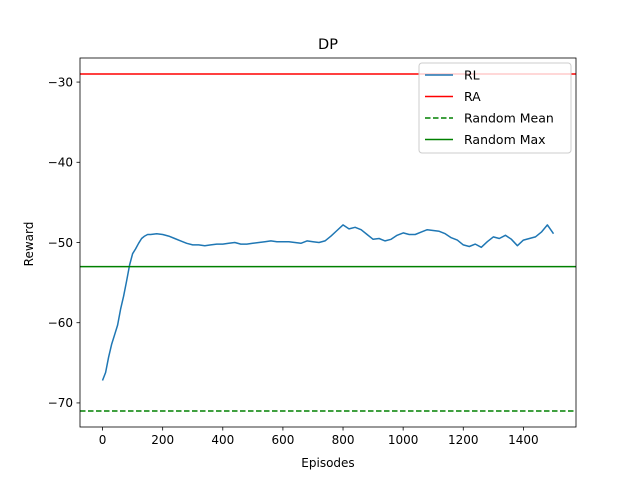 The image size is (640, 480). I want to click on x-tick-label: 1000, so click(403, 440).